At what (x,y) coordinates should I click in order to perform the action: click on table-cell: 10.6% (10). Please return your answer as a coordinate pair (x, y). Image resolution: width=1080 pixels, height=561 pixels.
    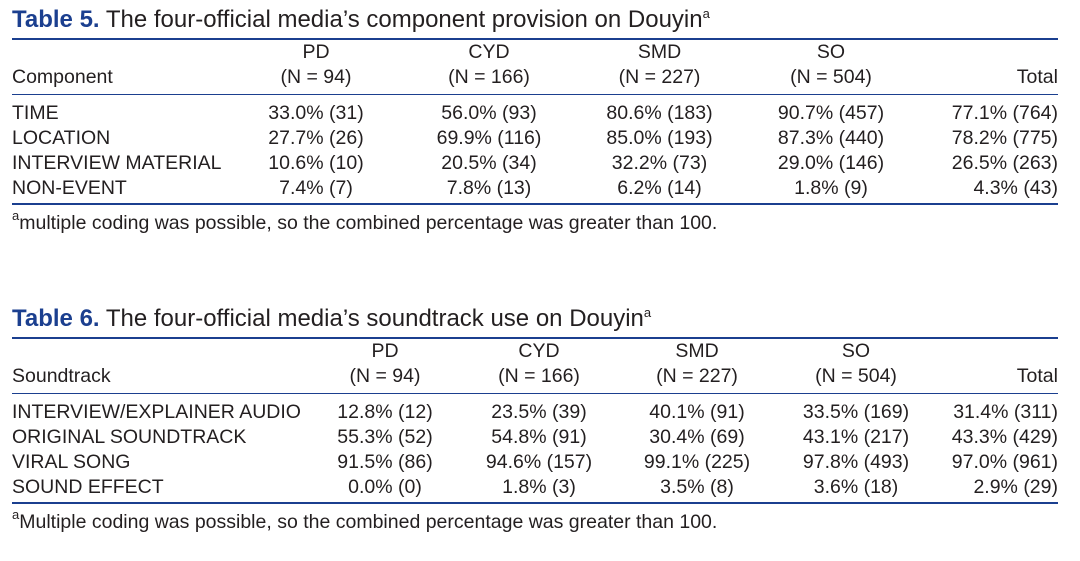
    Looking at the image, I should click on (316, 163).